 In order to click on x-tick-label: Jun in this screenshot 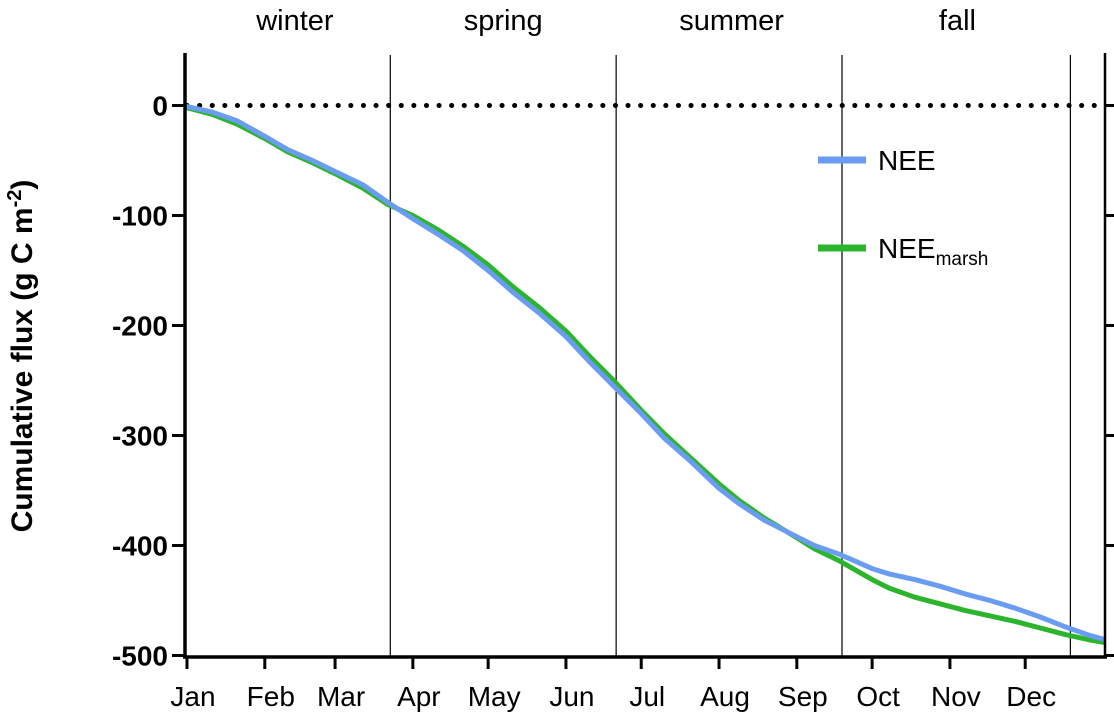, I will do `click(571, 696)`.